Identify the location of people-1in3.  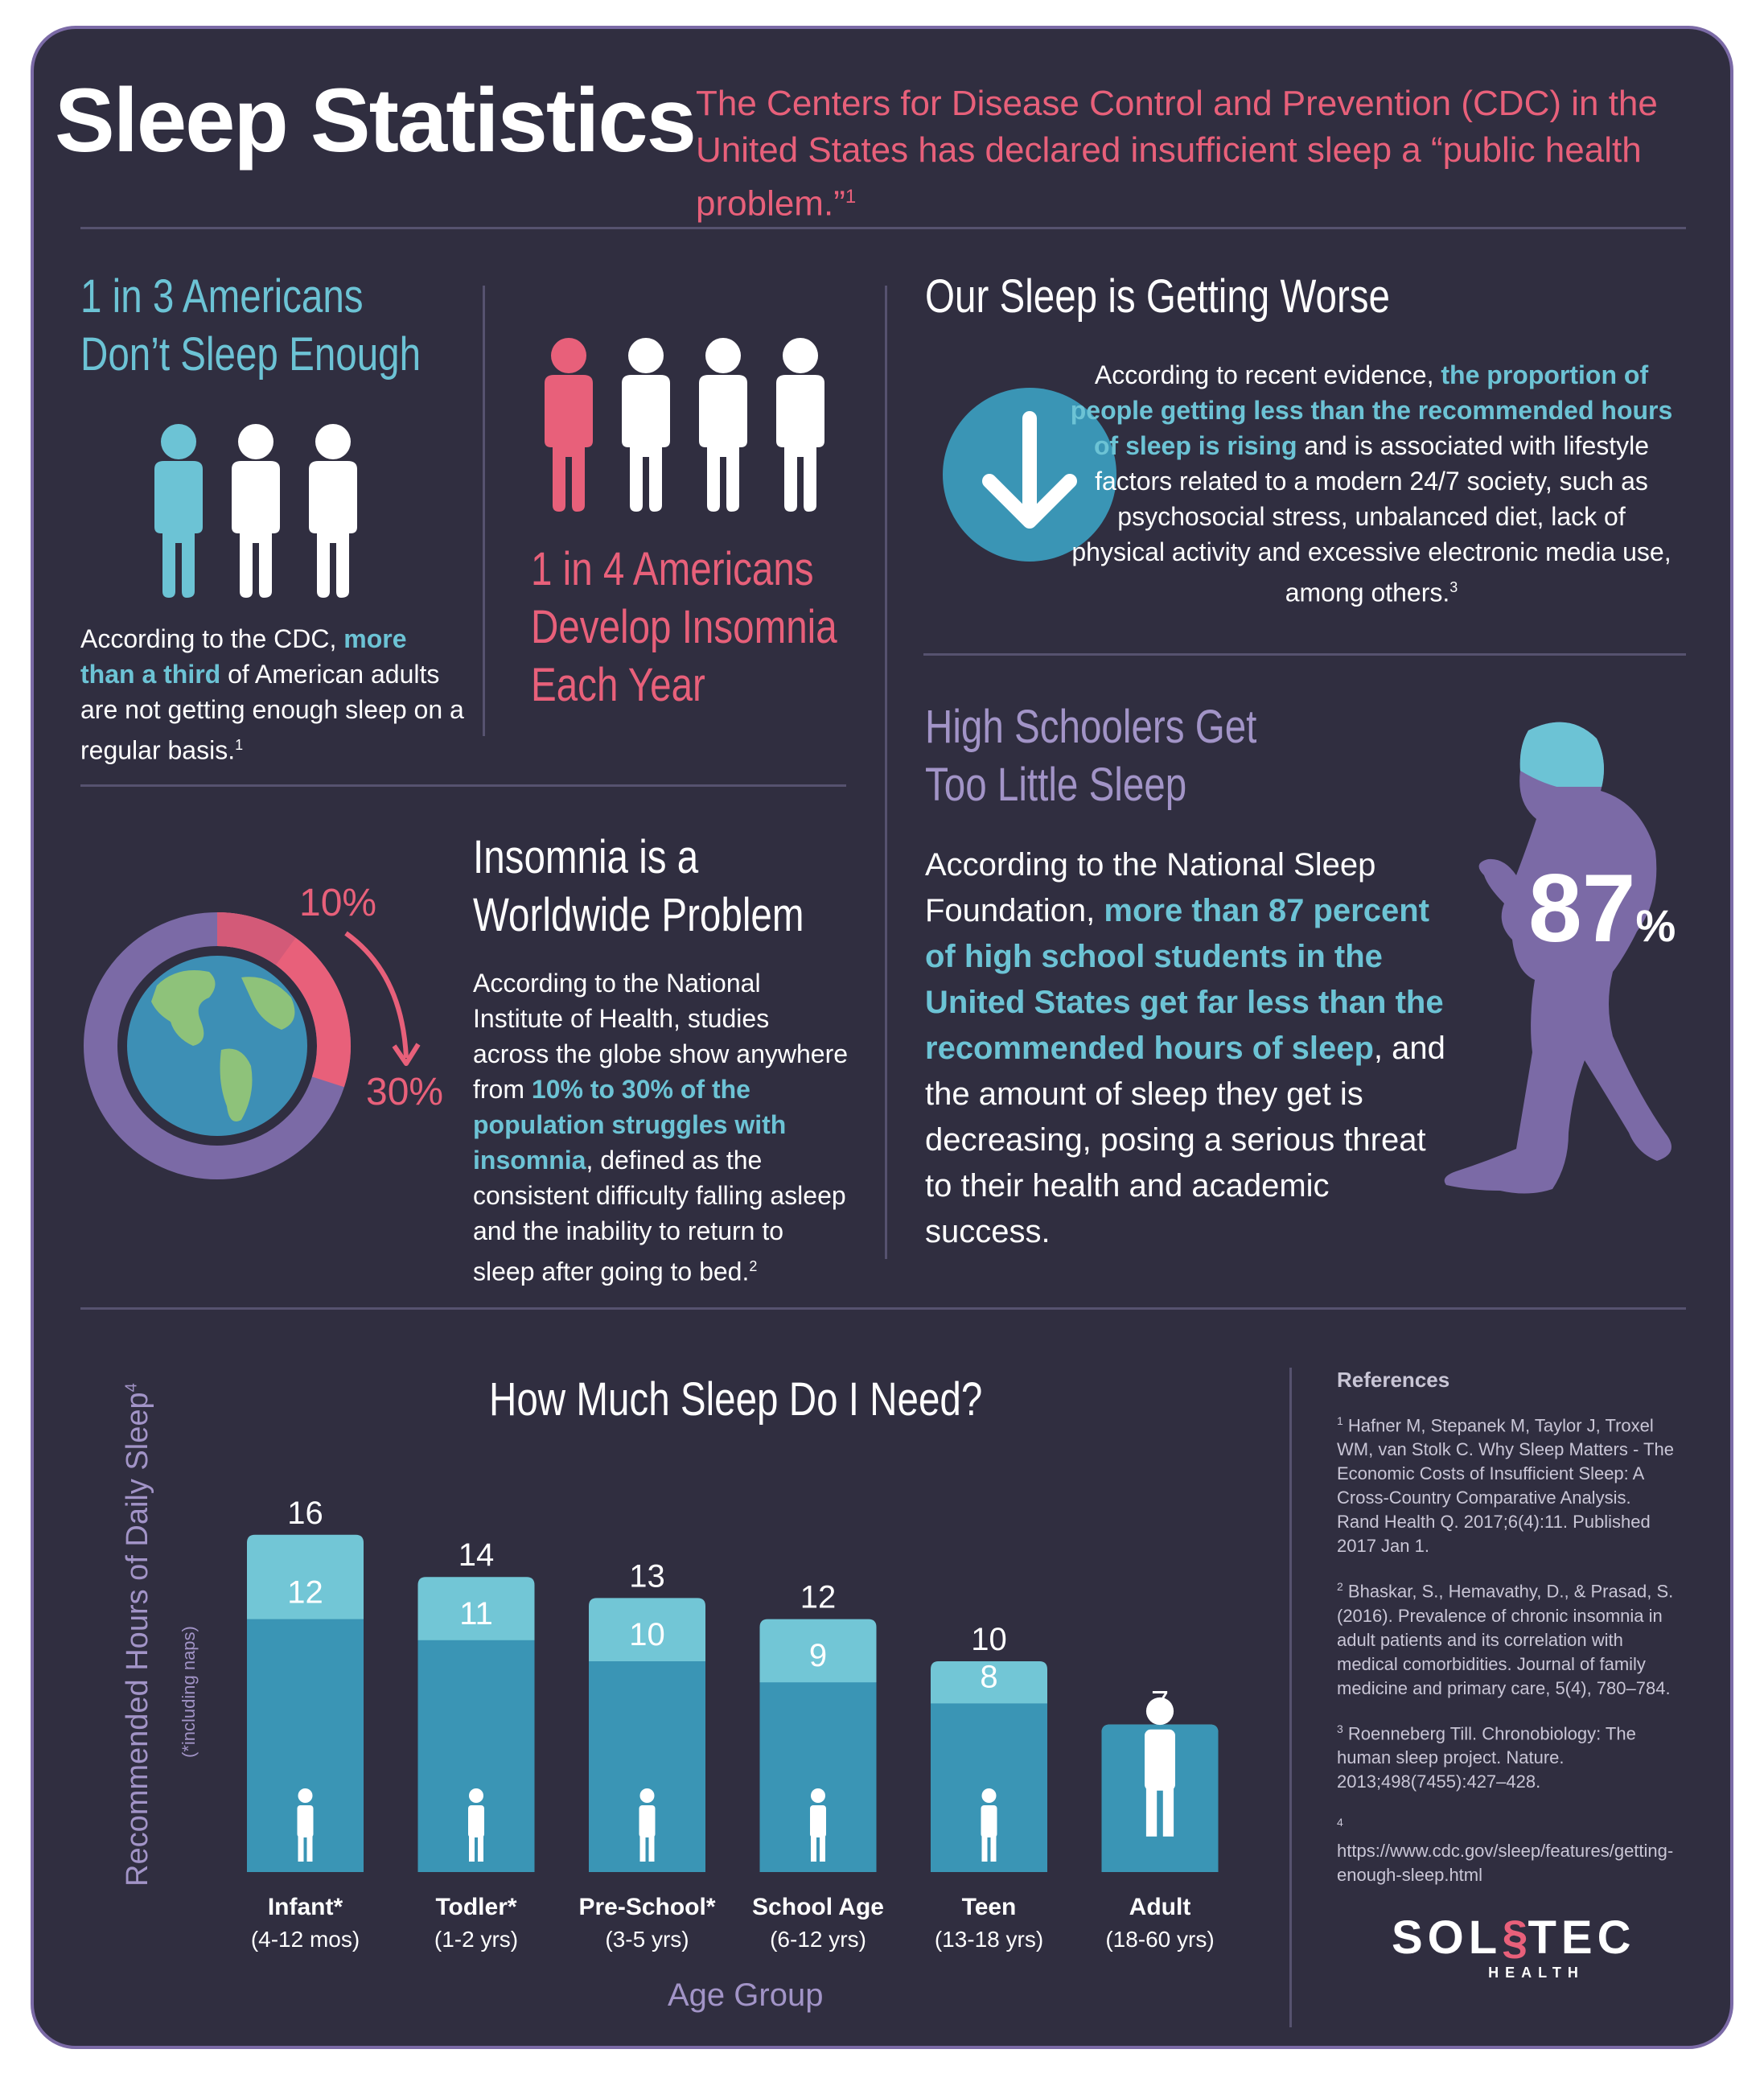
(265, 512).